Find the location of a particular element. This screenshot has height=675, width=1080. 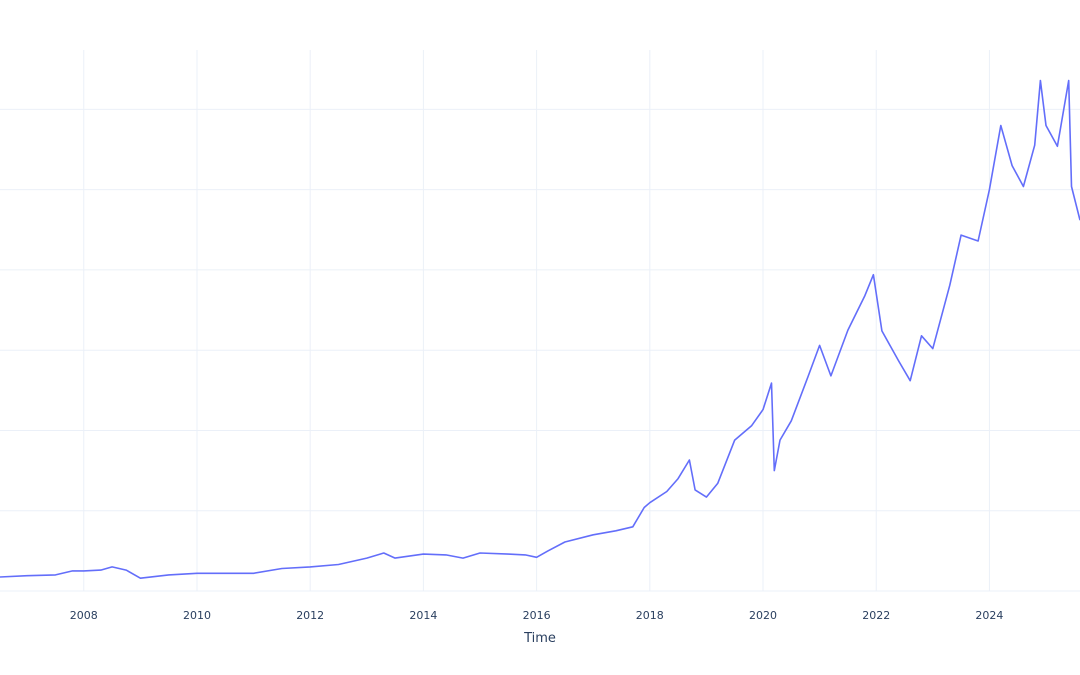

x-axis-ticks: 2008 2010 2012 2014 2016 2018 2020 2022 2024 is located at coordinates (537, 615).